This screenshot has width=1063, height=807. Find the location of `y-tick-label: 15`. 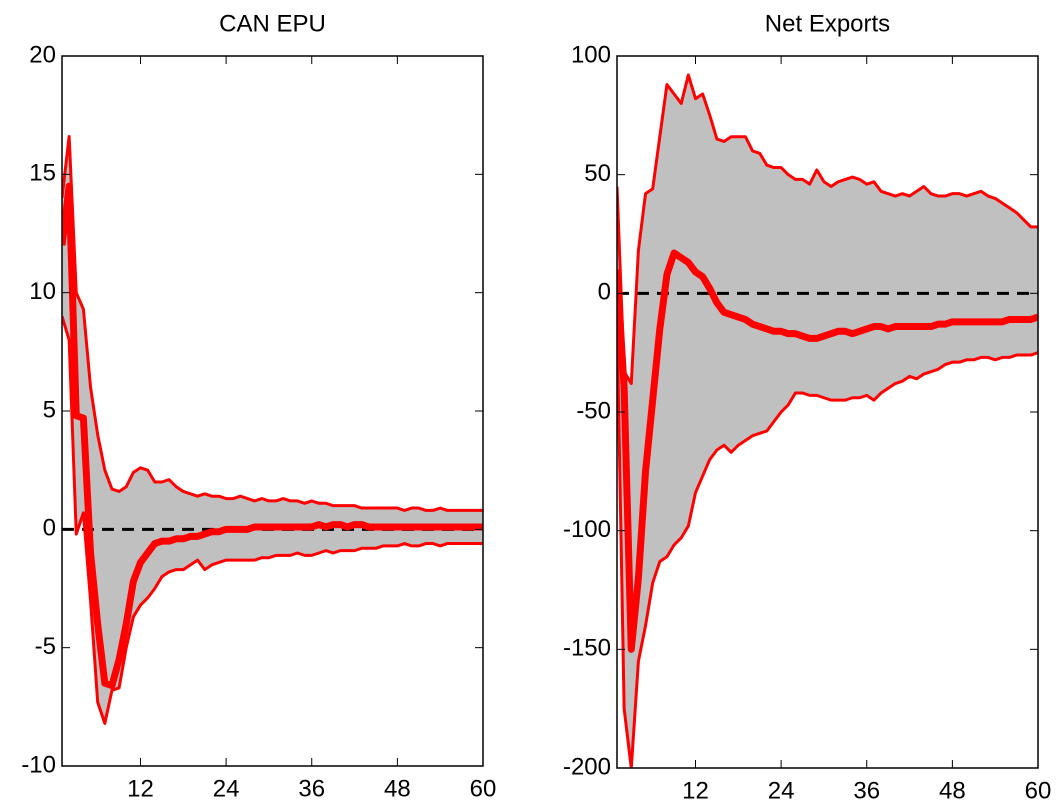

y-tick-label: 15 is located at coordinates (42, 173).